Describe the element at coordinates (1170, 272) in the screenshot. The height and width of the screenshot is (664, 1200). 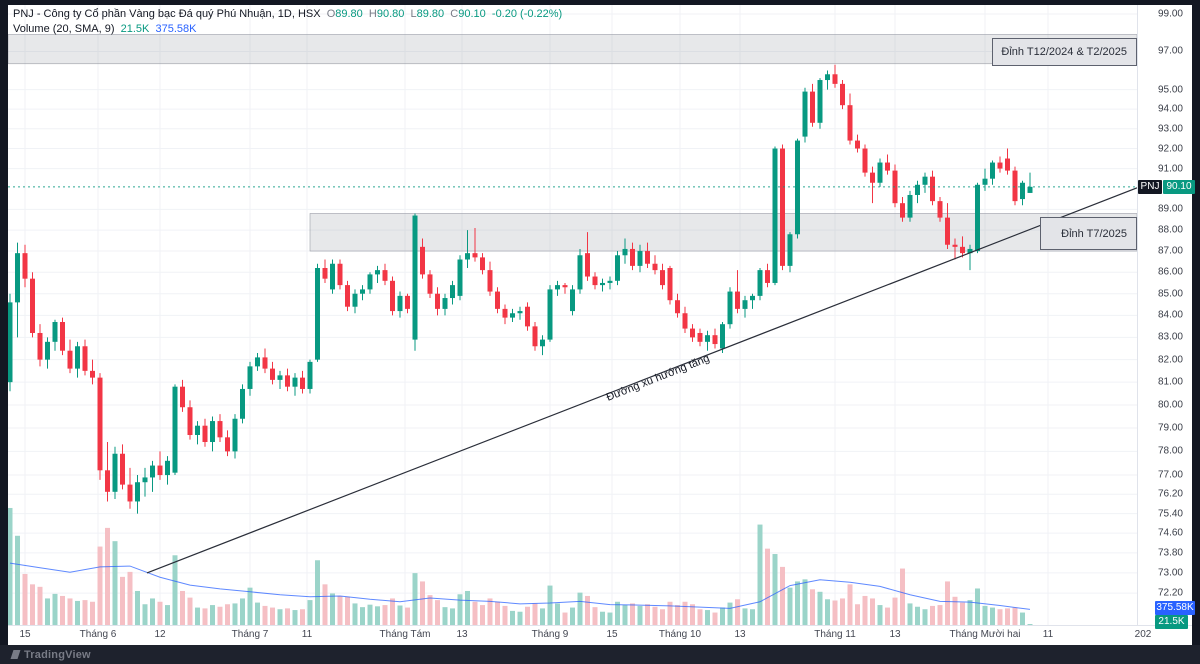
I see `price-tick-label: 86.00` at that location.